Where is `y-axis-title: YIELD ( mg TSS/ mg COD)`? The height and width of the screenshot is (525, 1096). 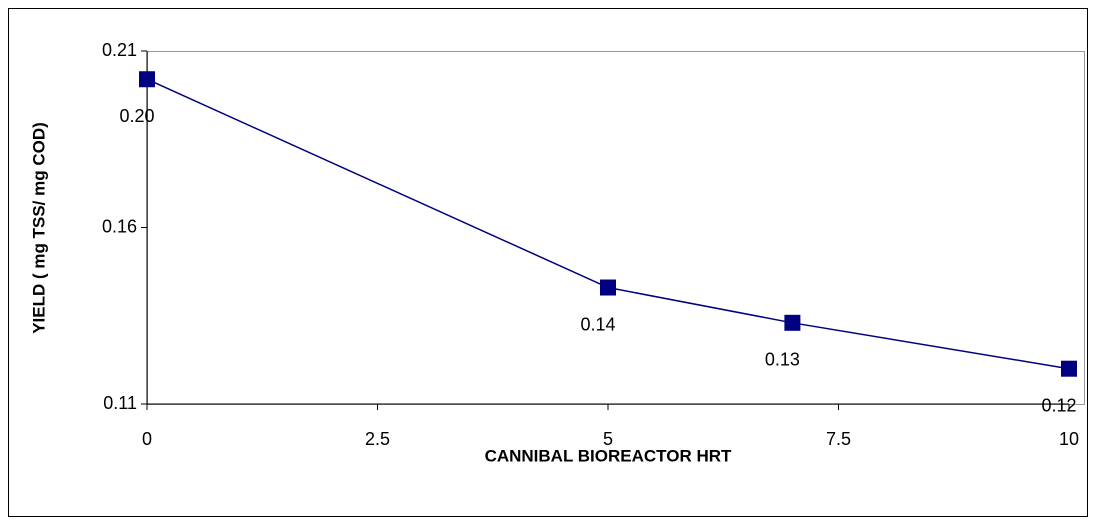
y-axis-title: YIELD ( mg TSS/ mg COD) is located at coordinates (38, 228).